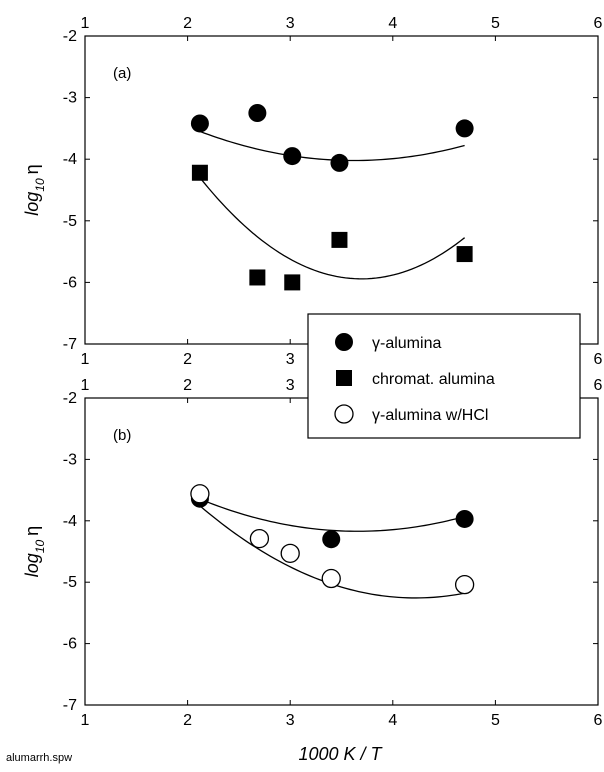  Describe the element at coordinates (406, 343) in the screenshot. I see `legend-label: γ-alumina` at that location.